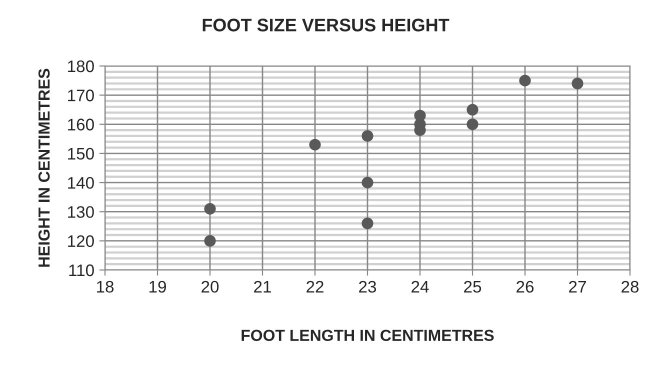 Image resolution: width=657 pixels, height=366 pixels. Describe the element at coordinates (158, 286) in the screenshot. I see `x-tick-label: 19` at that location.